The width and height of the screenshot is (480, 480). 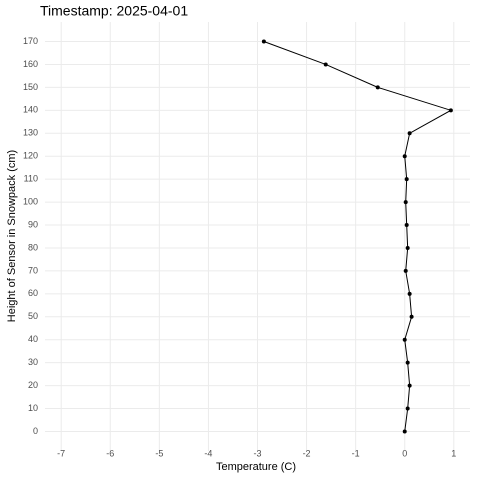 What do you see at coordinates (257, 453) in the screenshot?
I see `x-tick-label: -3` at bounding box center [257, 453].